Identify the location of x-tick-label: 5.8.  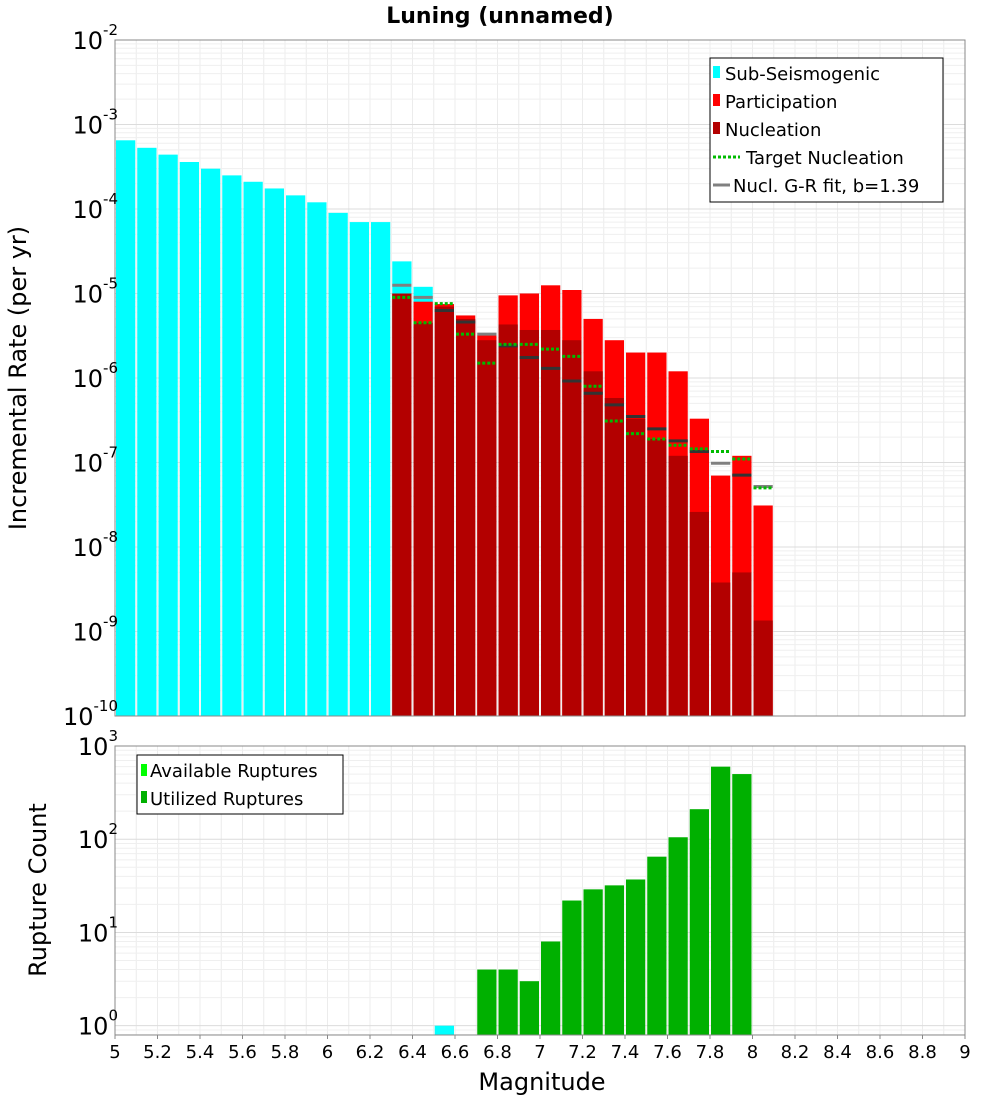
(285, 1052).